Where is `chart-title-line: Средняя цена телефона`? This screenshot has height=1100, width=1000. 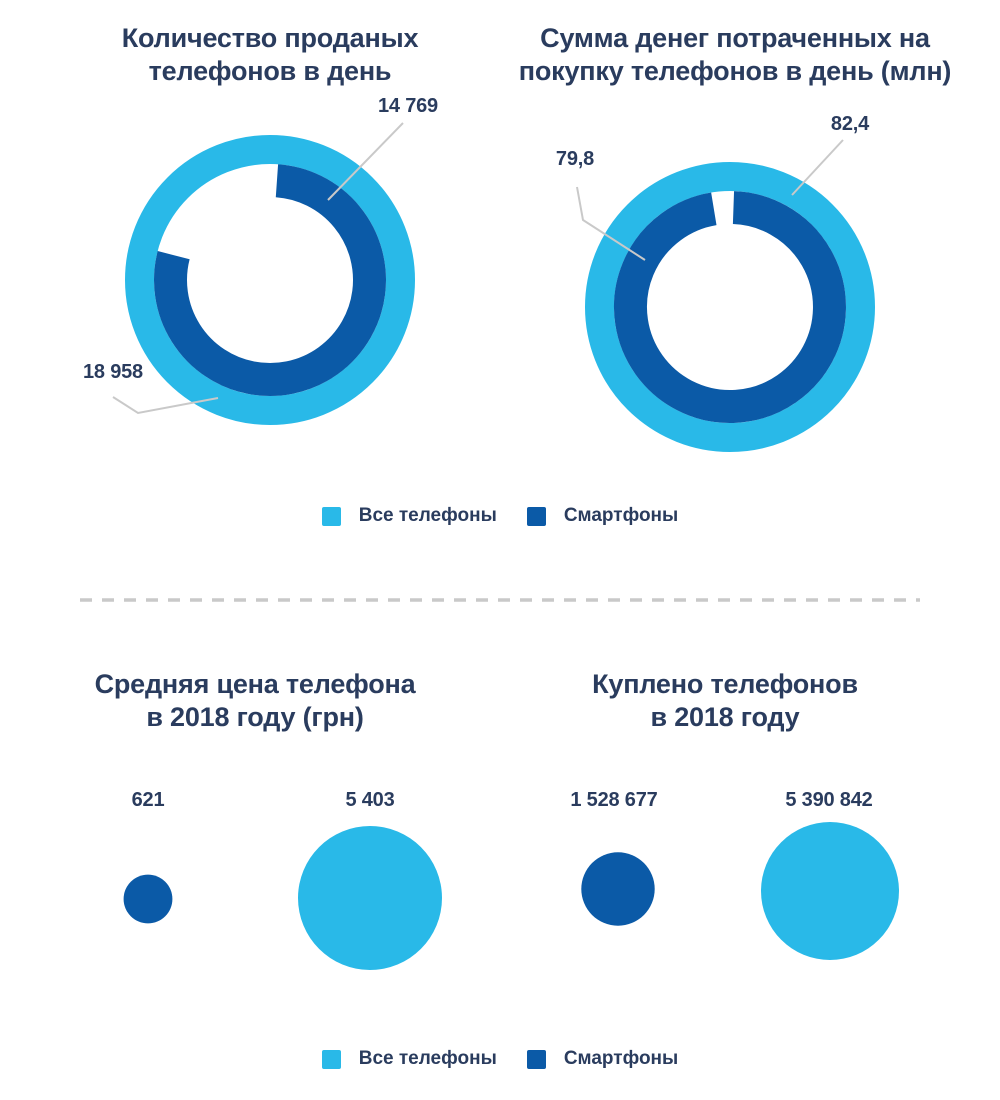
chart-title-line: Средняя цена телефона is located at coordinates (255, 684).